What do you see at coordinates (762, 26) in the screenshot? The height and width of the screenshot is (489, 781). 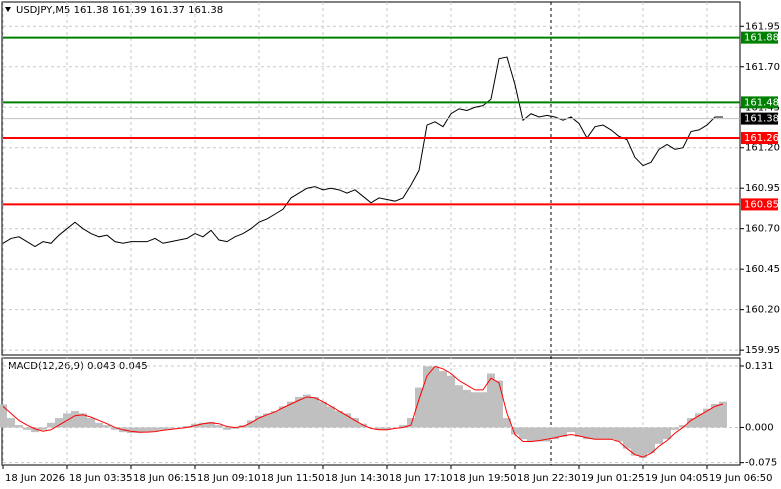 I see `y-tick-label: 161.95` at bounding box center [762, 26].